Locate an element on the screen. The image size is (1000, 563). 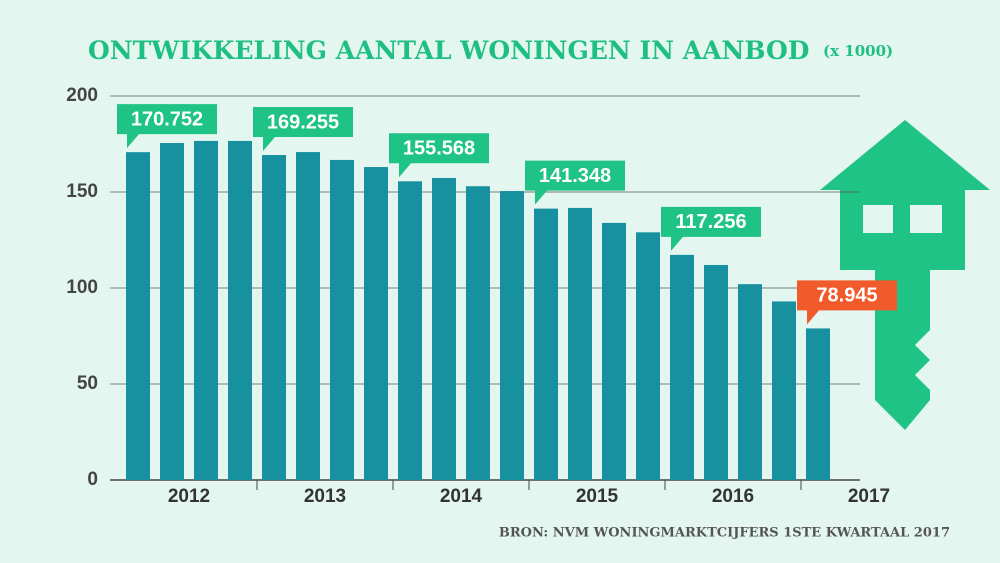
chart-subtitle: (x 1000) is located at coordinates (858, 51).